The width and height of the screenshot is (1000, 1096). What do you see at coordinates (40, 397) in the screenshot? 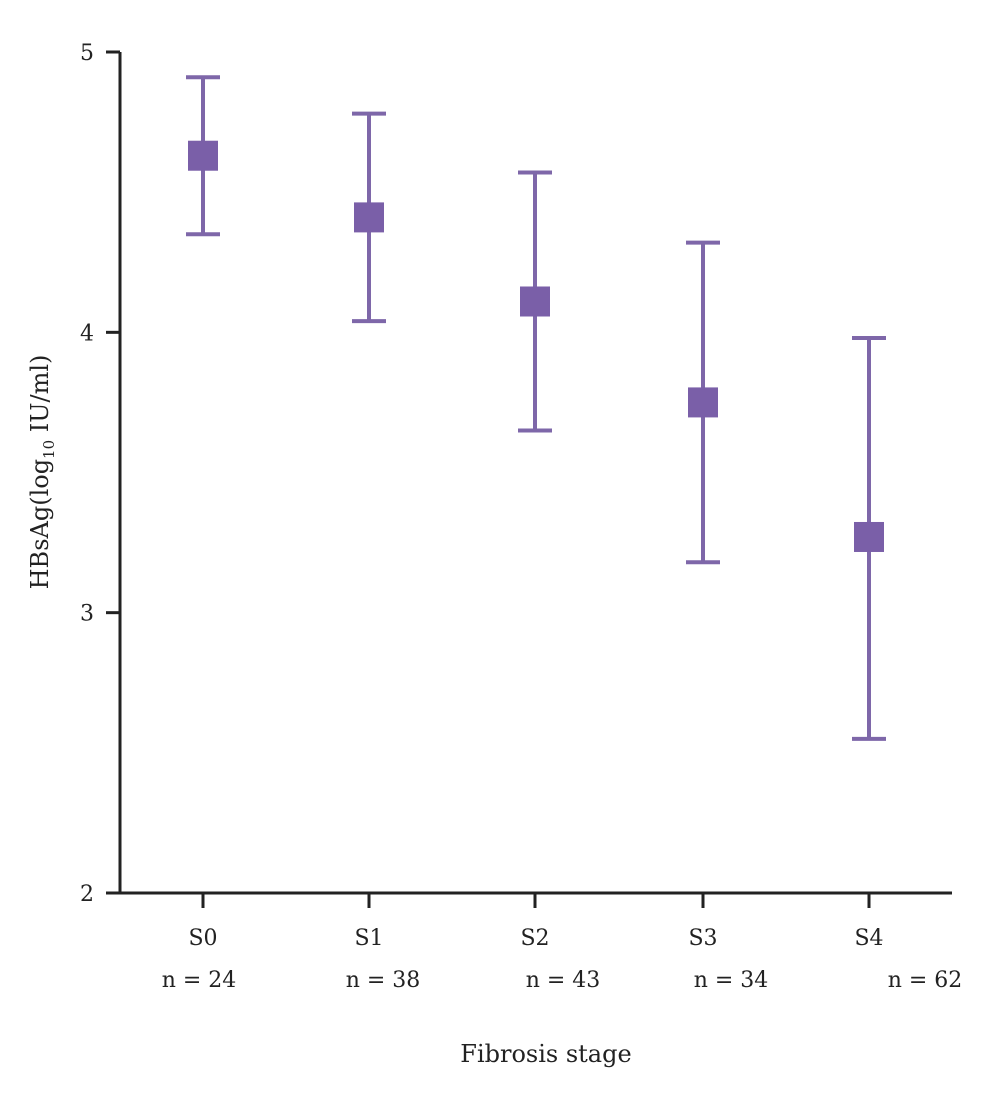
I see `y-axis-title-end: IU/ml)` at bounding box center [40, 397].